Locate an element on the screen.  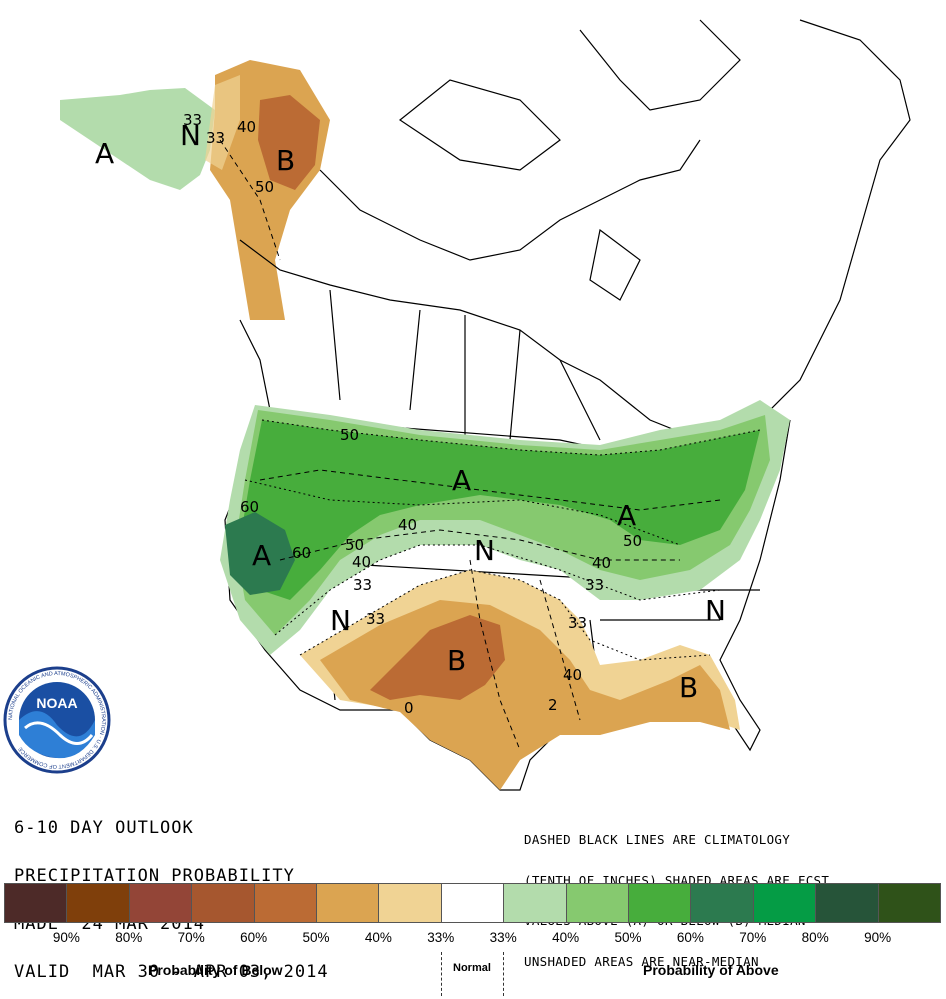
legend-color-bar is located at coordinates (473, 903).